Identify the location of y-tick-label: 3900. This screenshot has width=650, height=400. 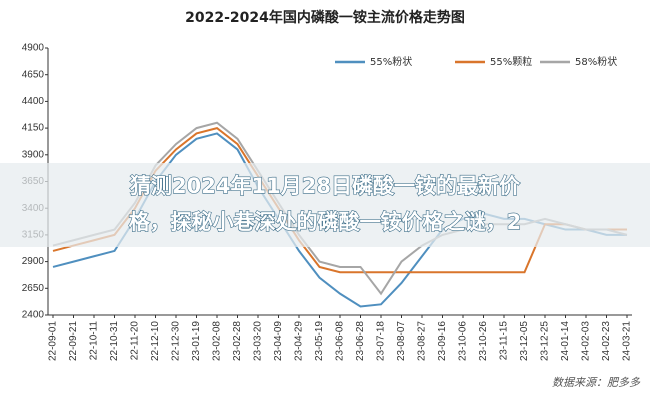
(33, 154).